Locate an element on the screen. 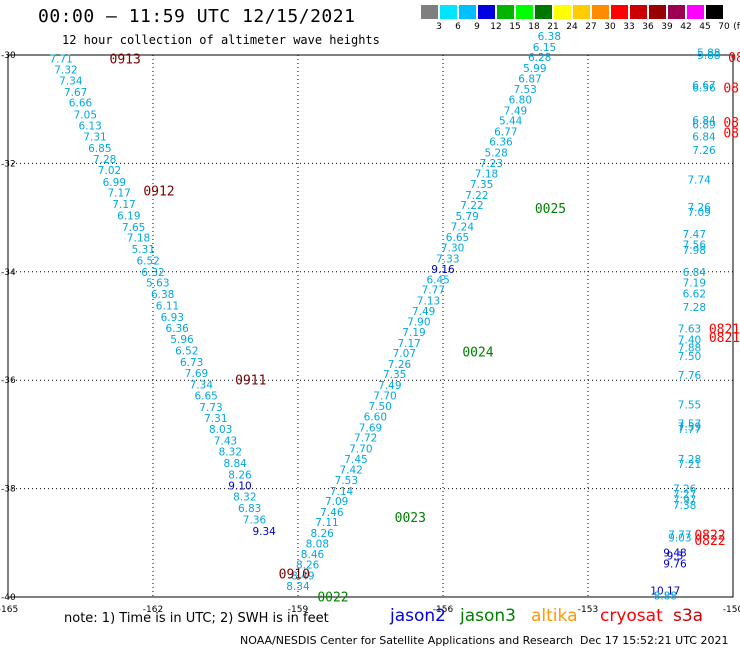 This screenshot has width=740, height=650. wave-height-value: 6.99 is located at coordinates (114, 183).